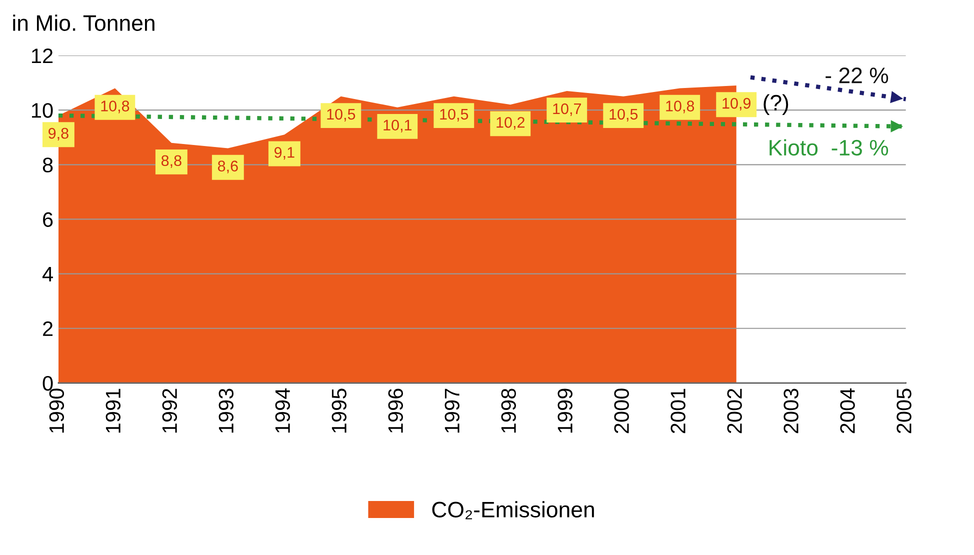 The height and width of the screenshot is (555, 974). I want to click on x-tick-label: 1996, so click(395, 410).